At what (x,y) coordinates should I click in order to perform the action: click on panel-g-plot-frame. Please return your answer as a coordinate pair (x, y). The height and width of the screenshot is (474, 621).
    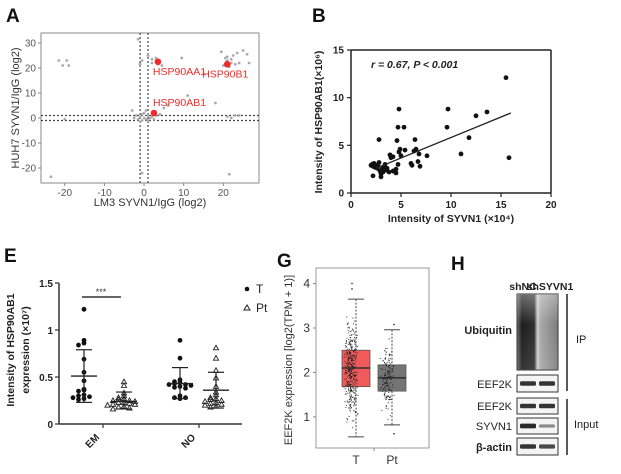
    Looking at the image, I should click on (372, 358).